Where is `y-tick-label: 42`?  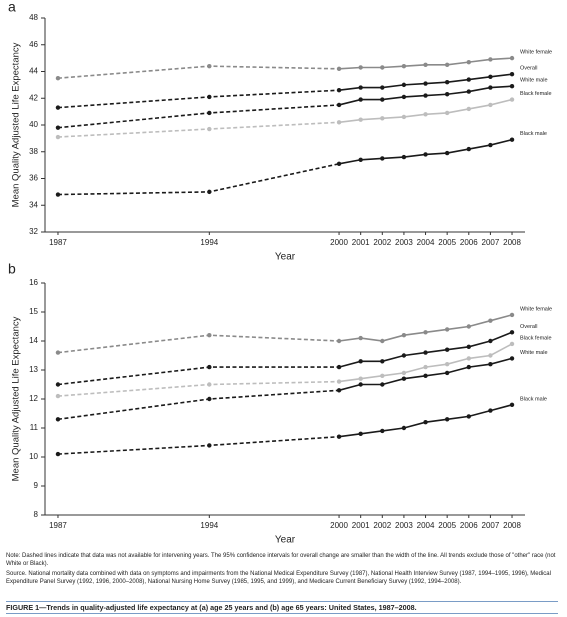 y-tick-label: 42 is located at coordinates (33, 97).